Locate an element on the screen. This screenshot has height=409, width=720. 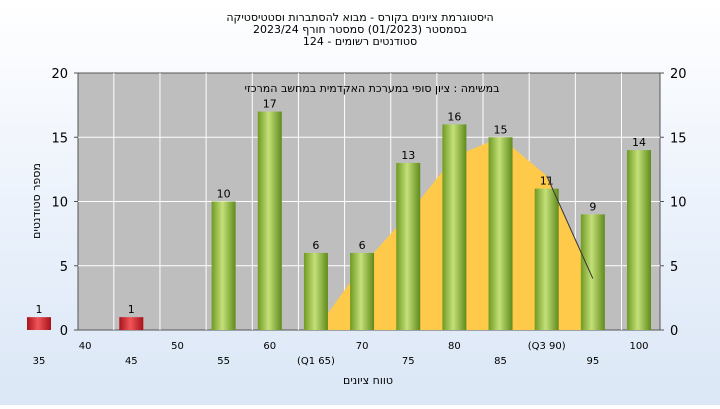
y-tick-label-left: 10 is located at coordinates (59, 203).